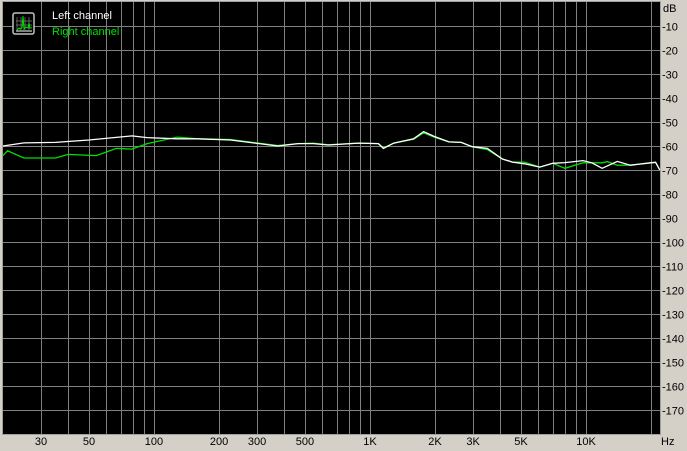 This screenshot has width=687, height=451. Describe the element at coordinates (673, 340) in the screenshot. I see `y-tick-label: -140` at that location.